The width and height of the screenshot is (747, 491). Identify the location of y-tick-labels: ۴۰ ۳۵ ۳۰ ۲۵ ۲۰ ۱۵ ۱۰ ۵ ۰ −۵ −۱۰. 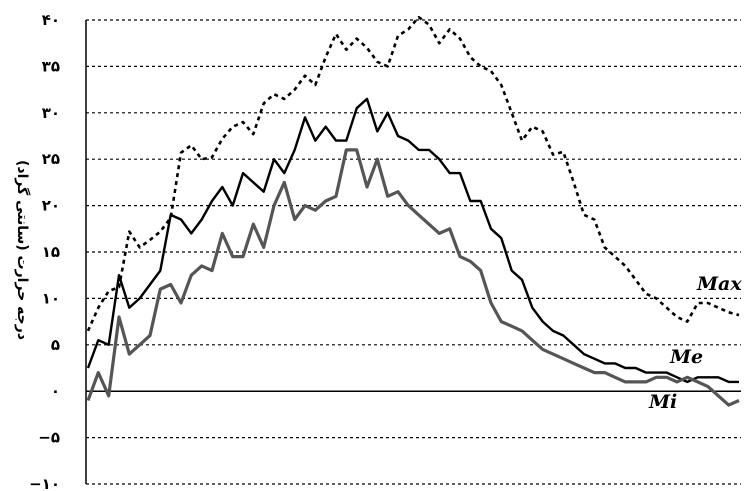
(44, 251).